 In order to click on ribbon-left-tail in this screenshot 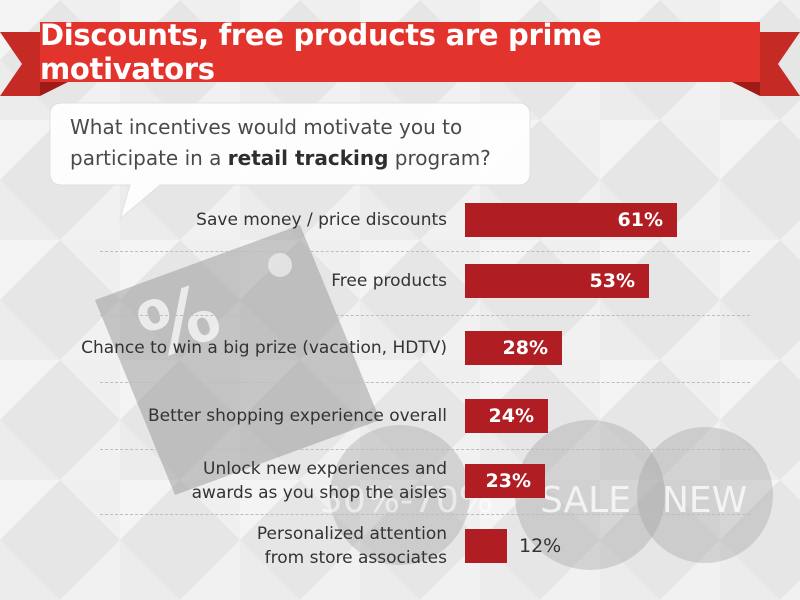, I will do `click(20, 64)`.